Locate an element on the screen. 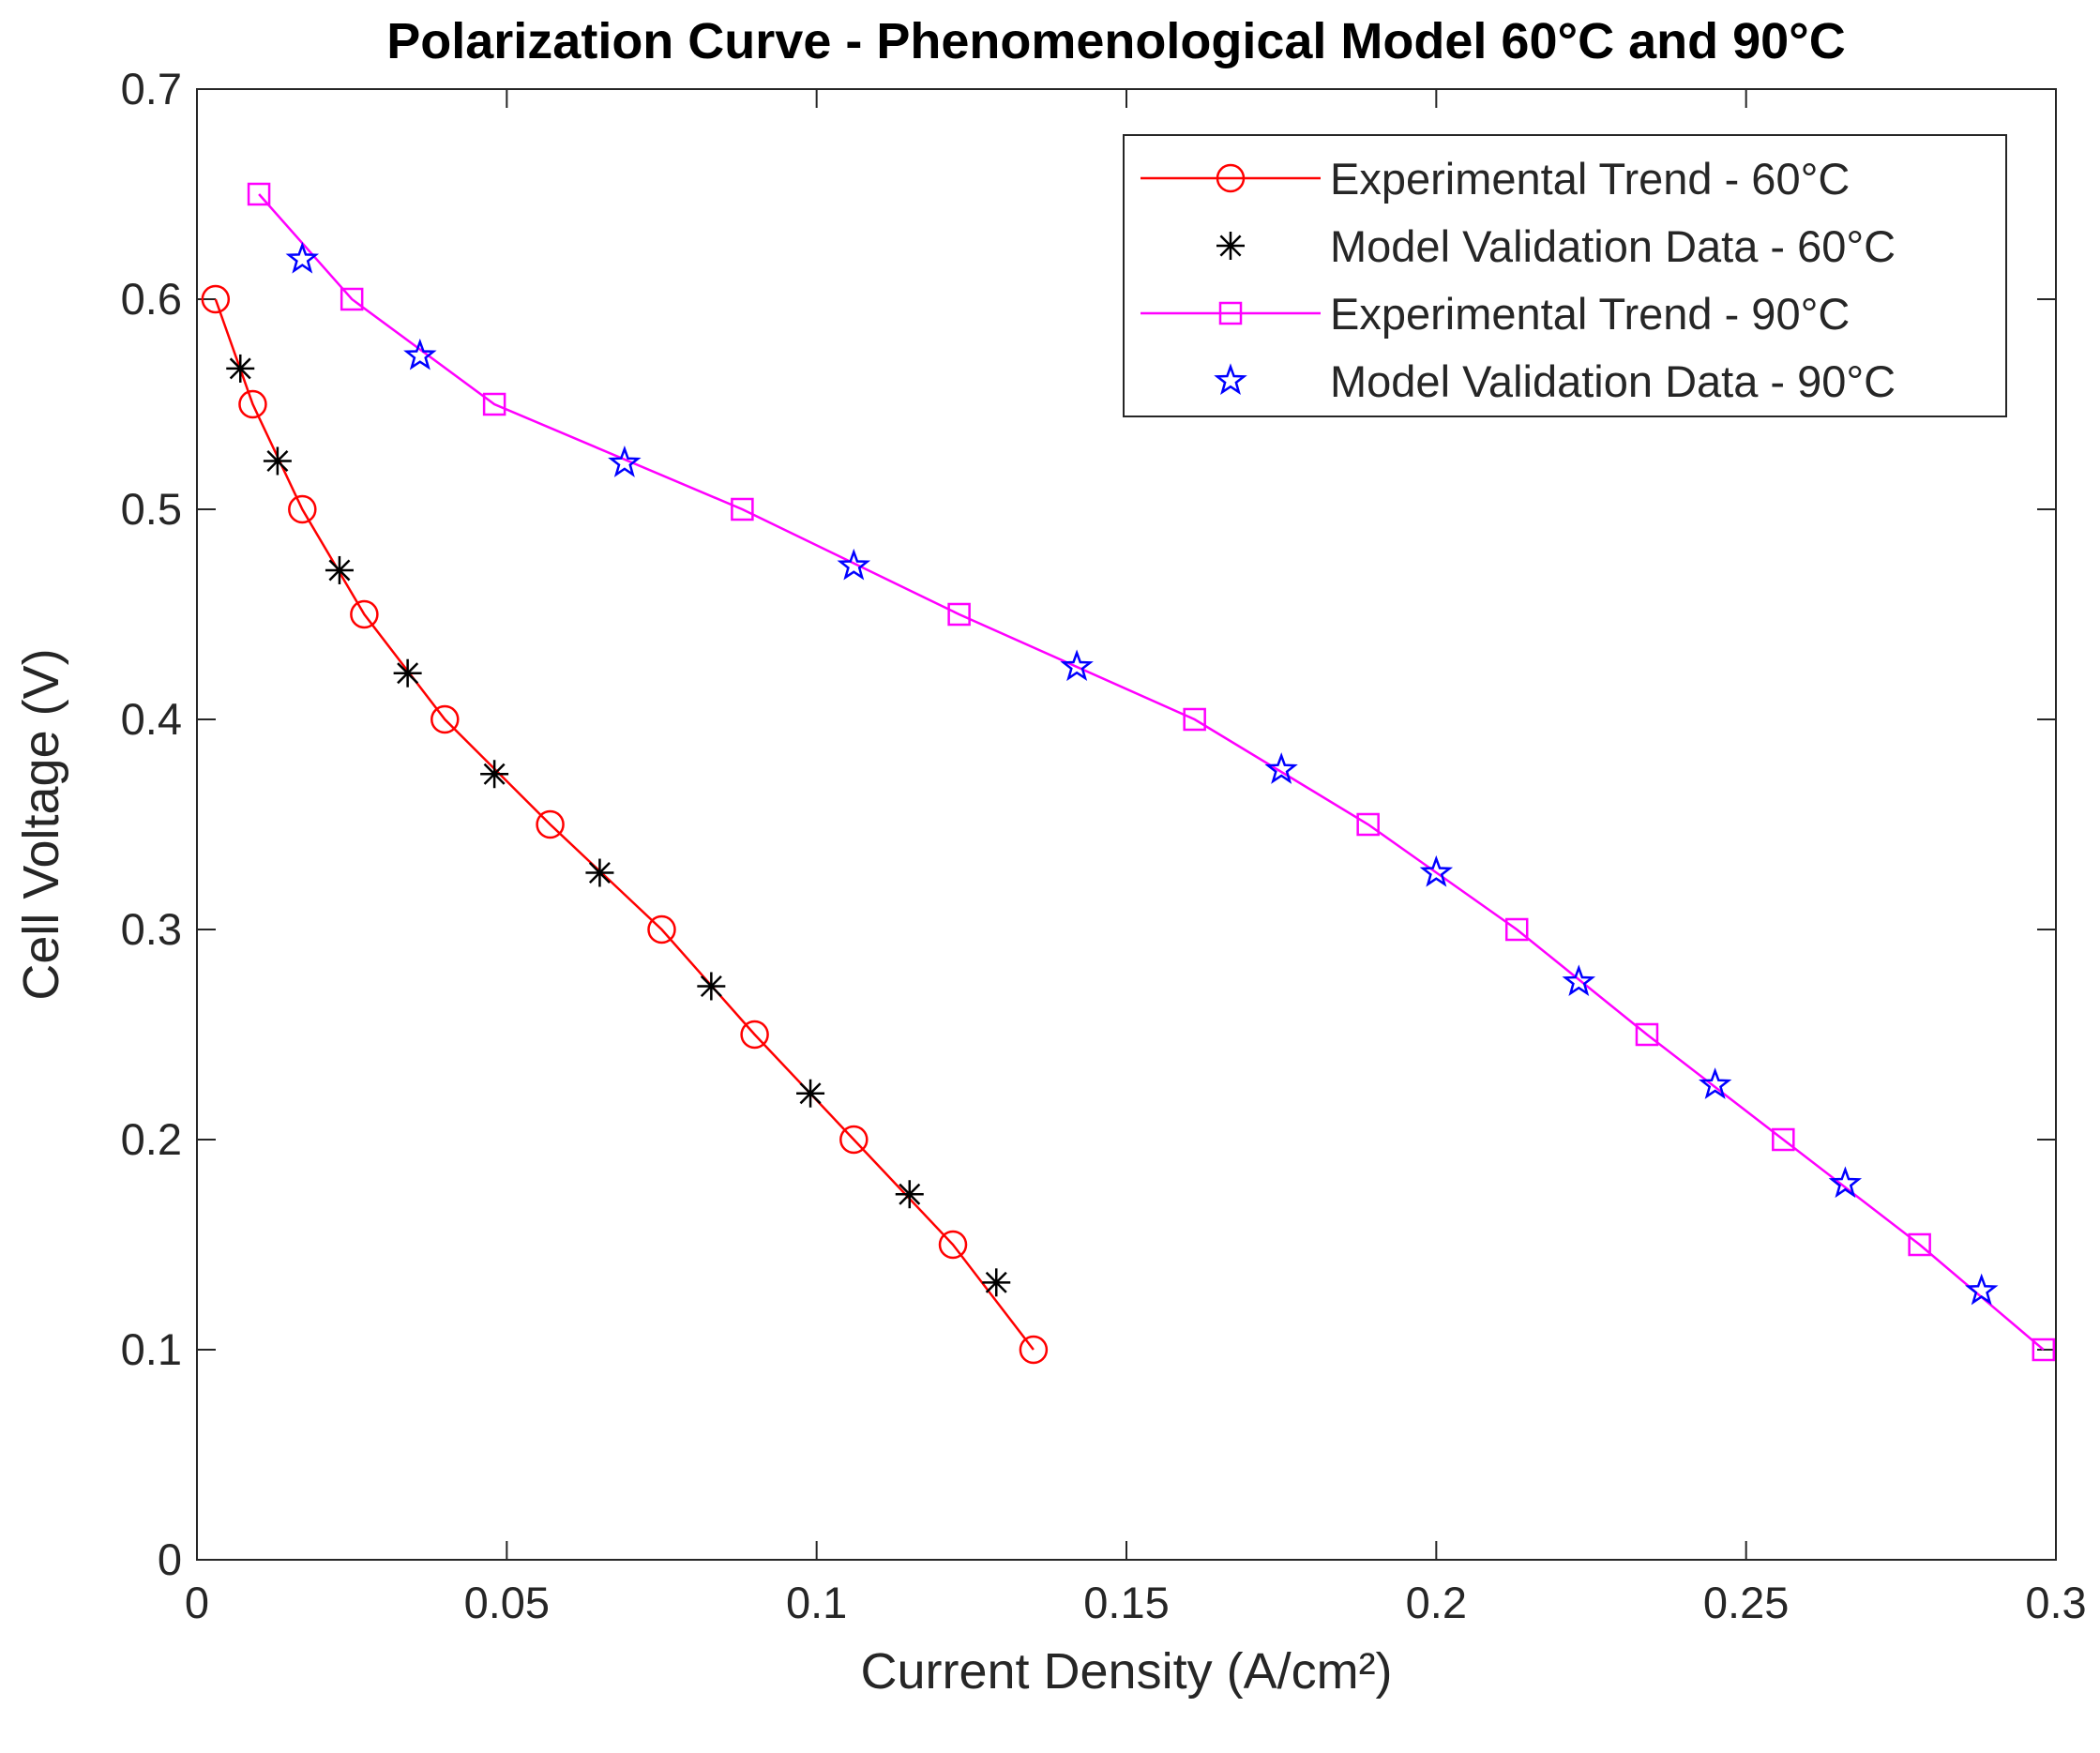 This screenshot has width=2100, height=1753. y-tick-label: 0.6 is located at coordinates (151, 299).